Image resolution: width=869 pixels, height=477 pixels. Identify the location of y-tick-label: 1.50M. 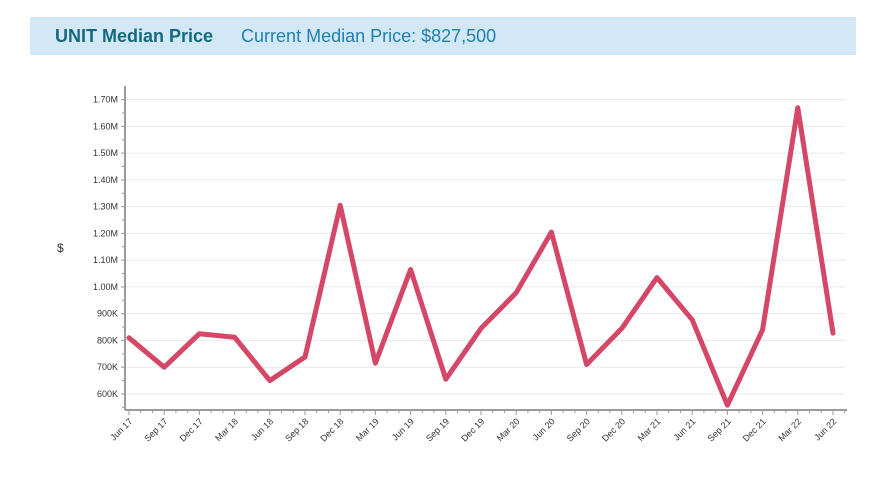
(105, 153).